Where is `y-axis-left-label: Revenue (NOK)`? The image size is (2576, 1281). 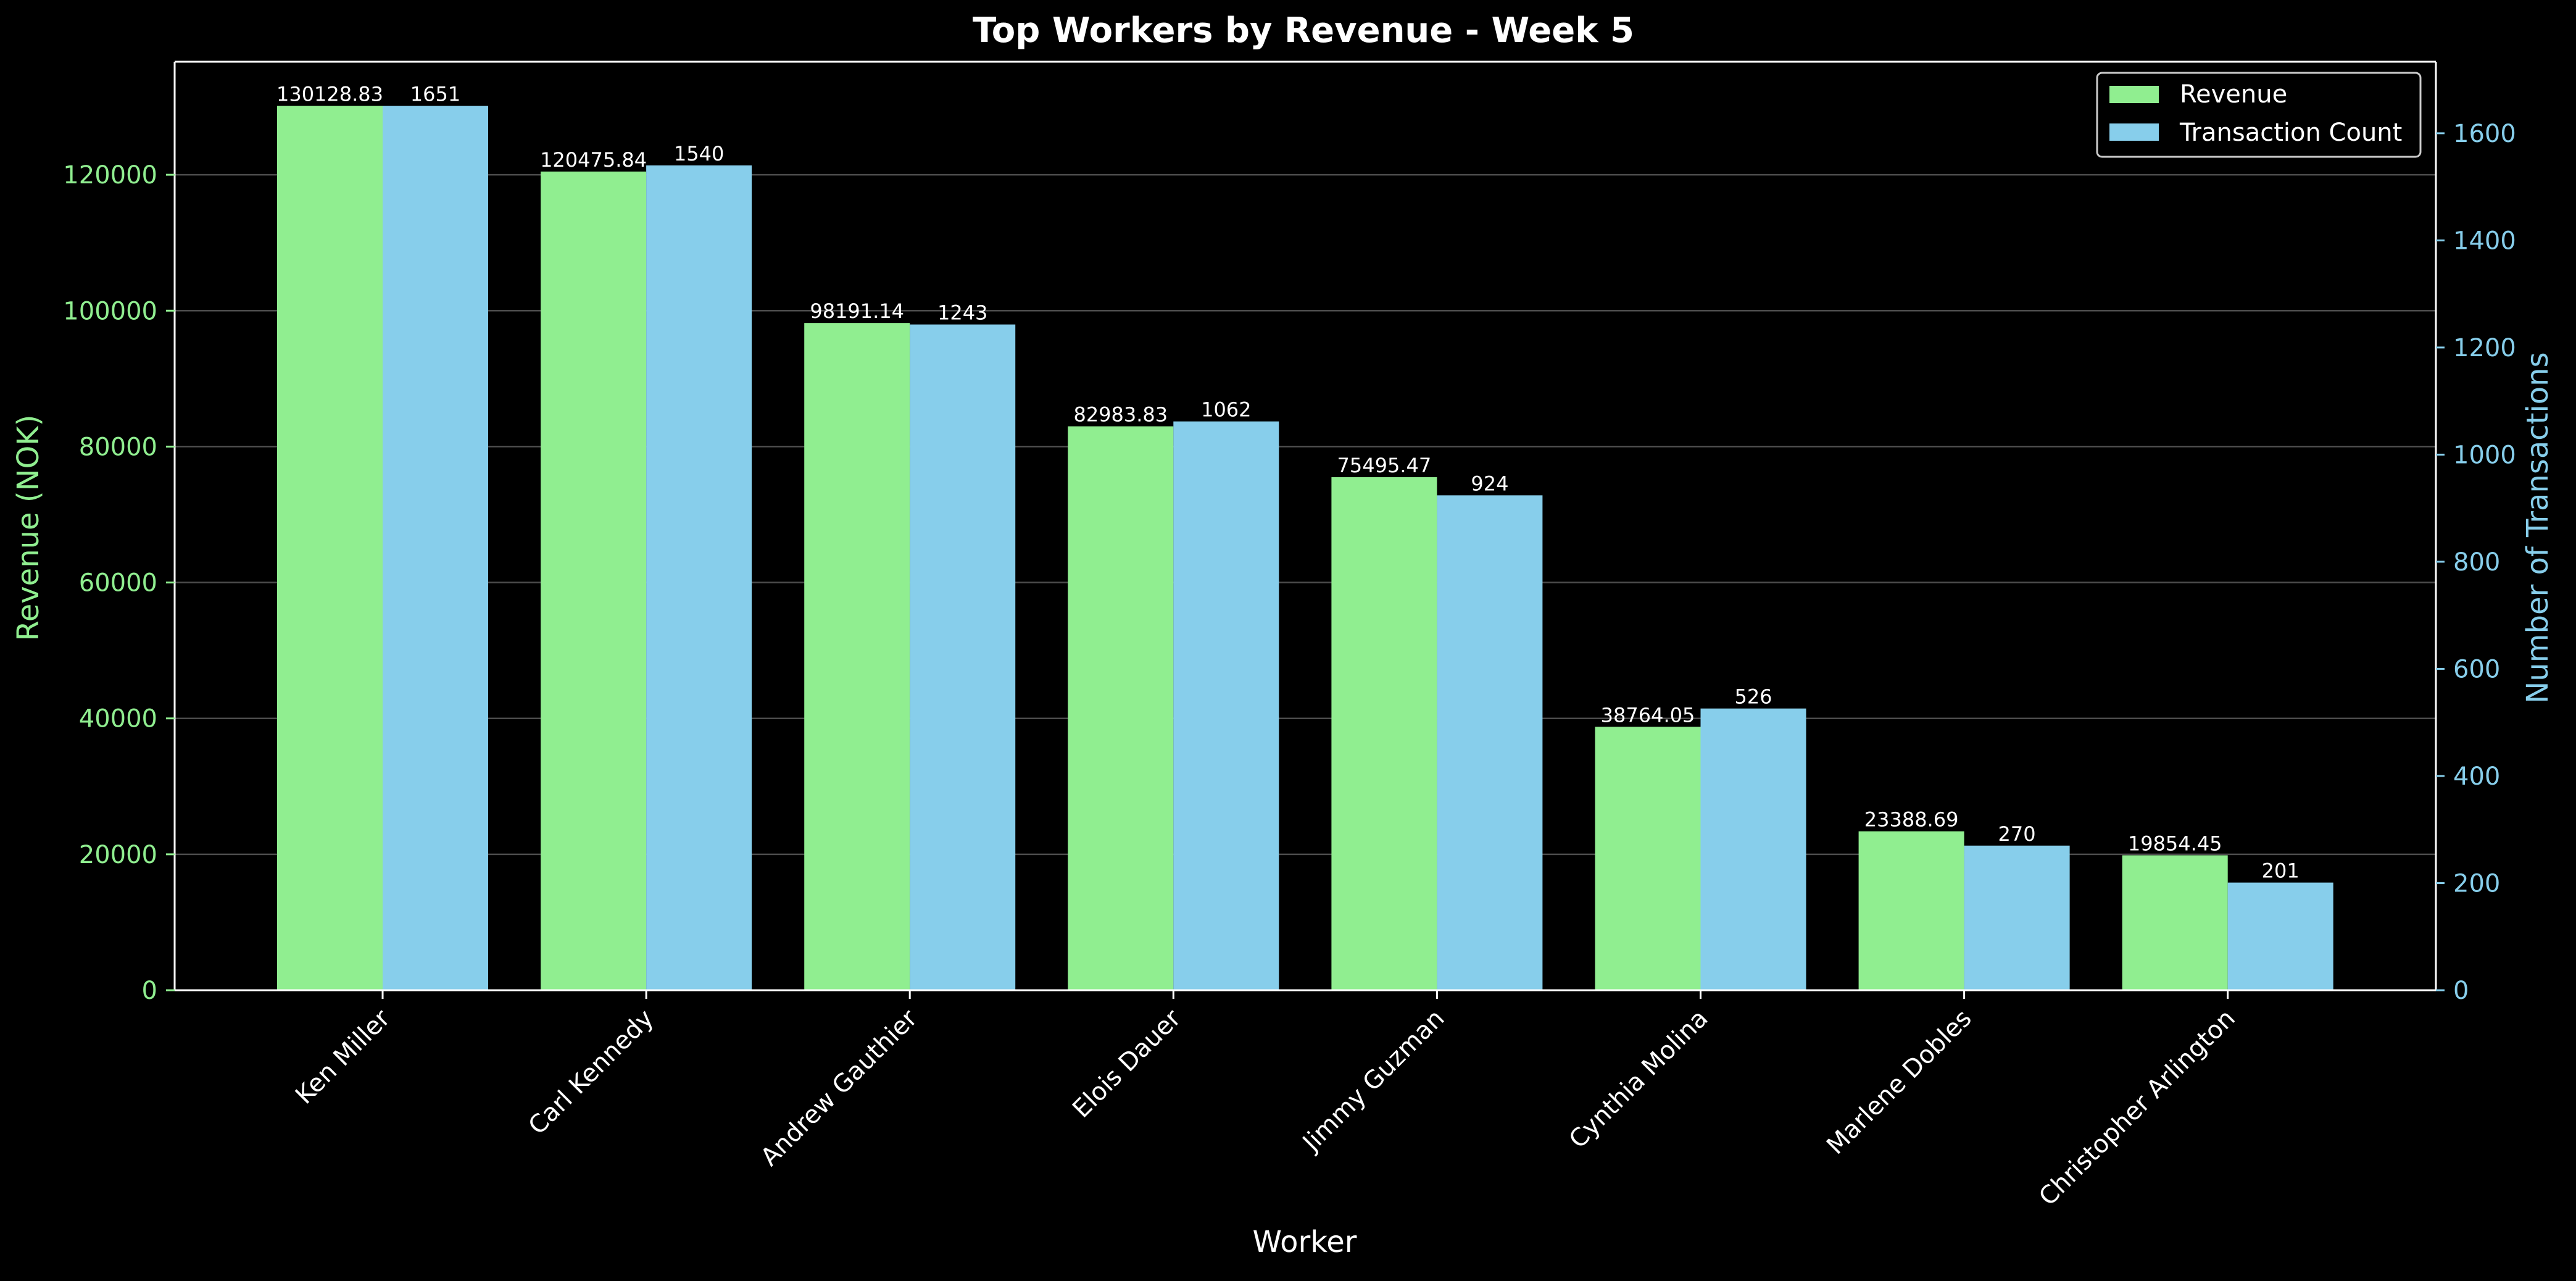 y-axis-left-label: Revenue (NOK) is located at coordinates (28, 528).